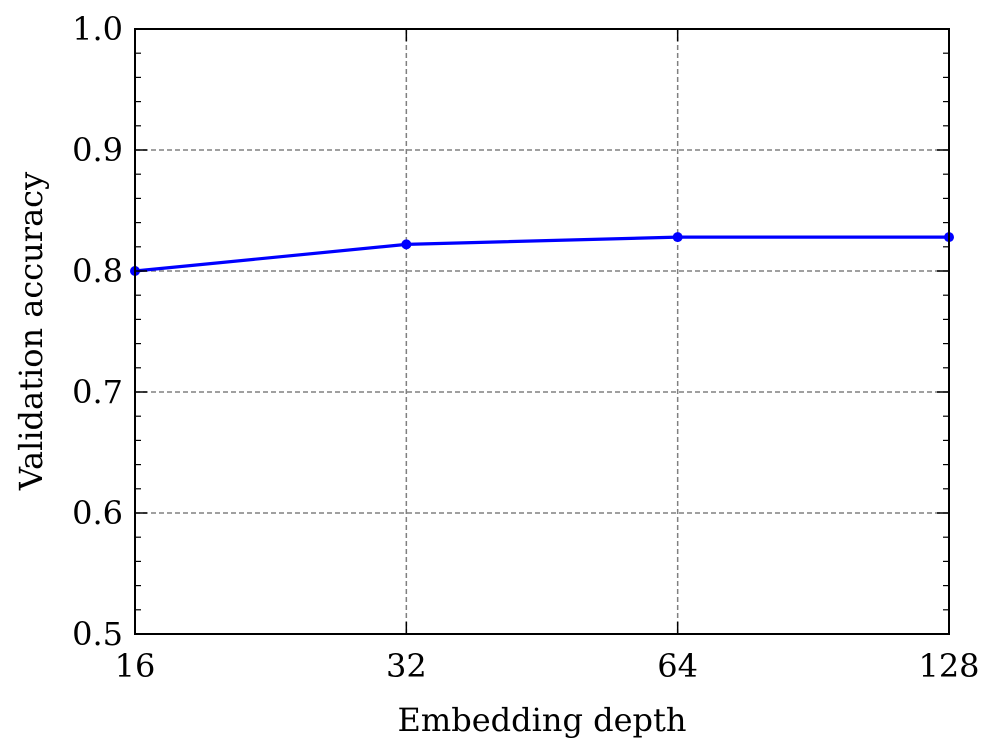 This screenshot has height=754, width=996. I want to click on x-tick-label: 32, so click(406, 666).